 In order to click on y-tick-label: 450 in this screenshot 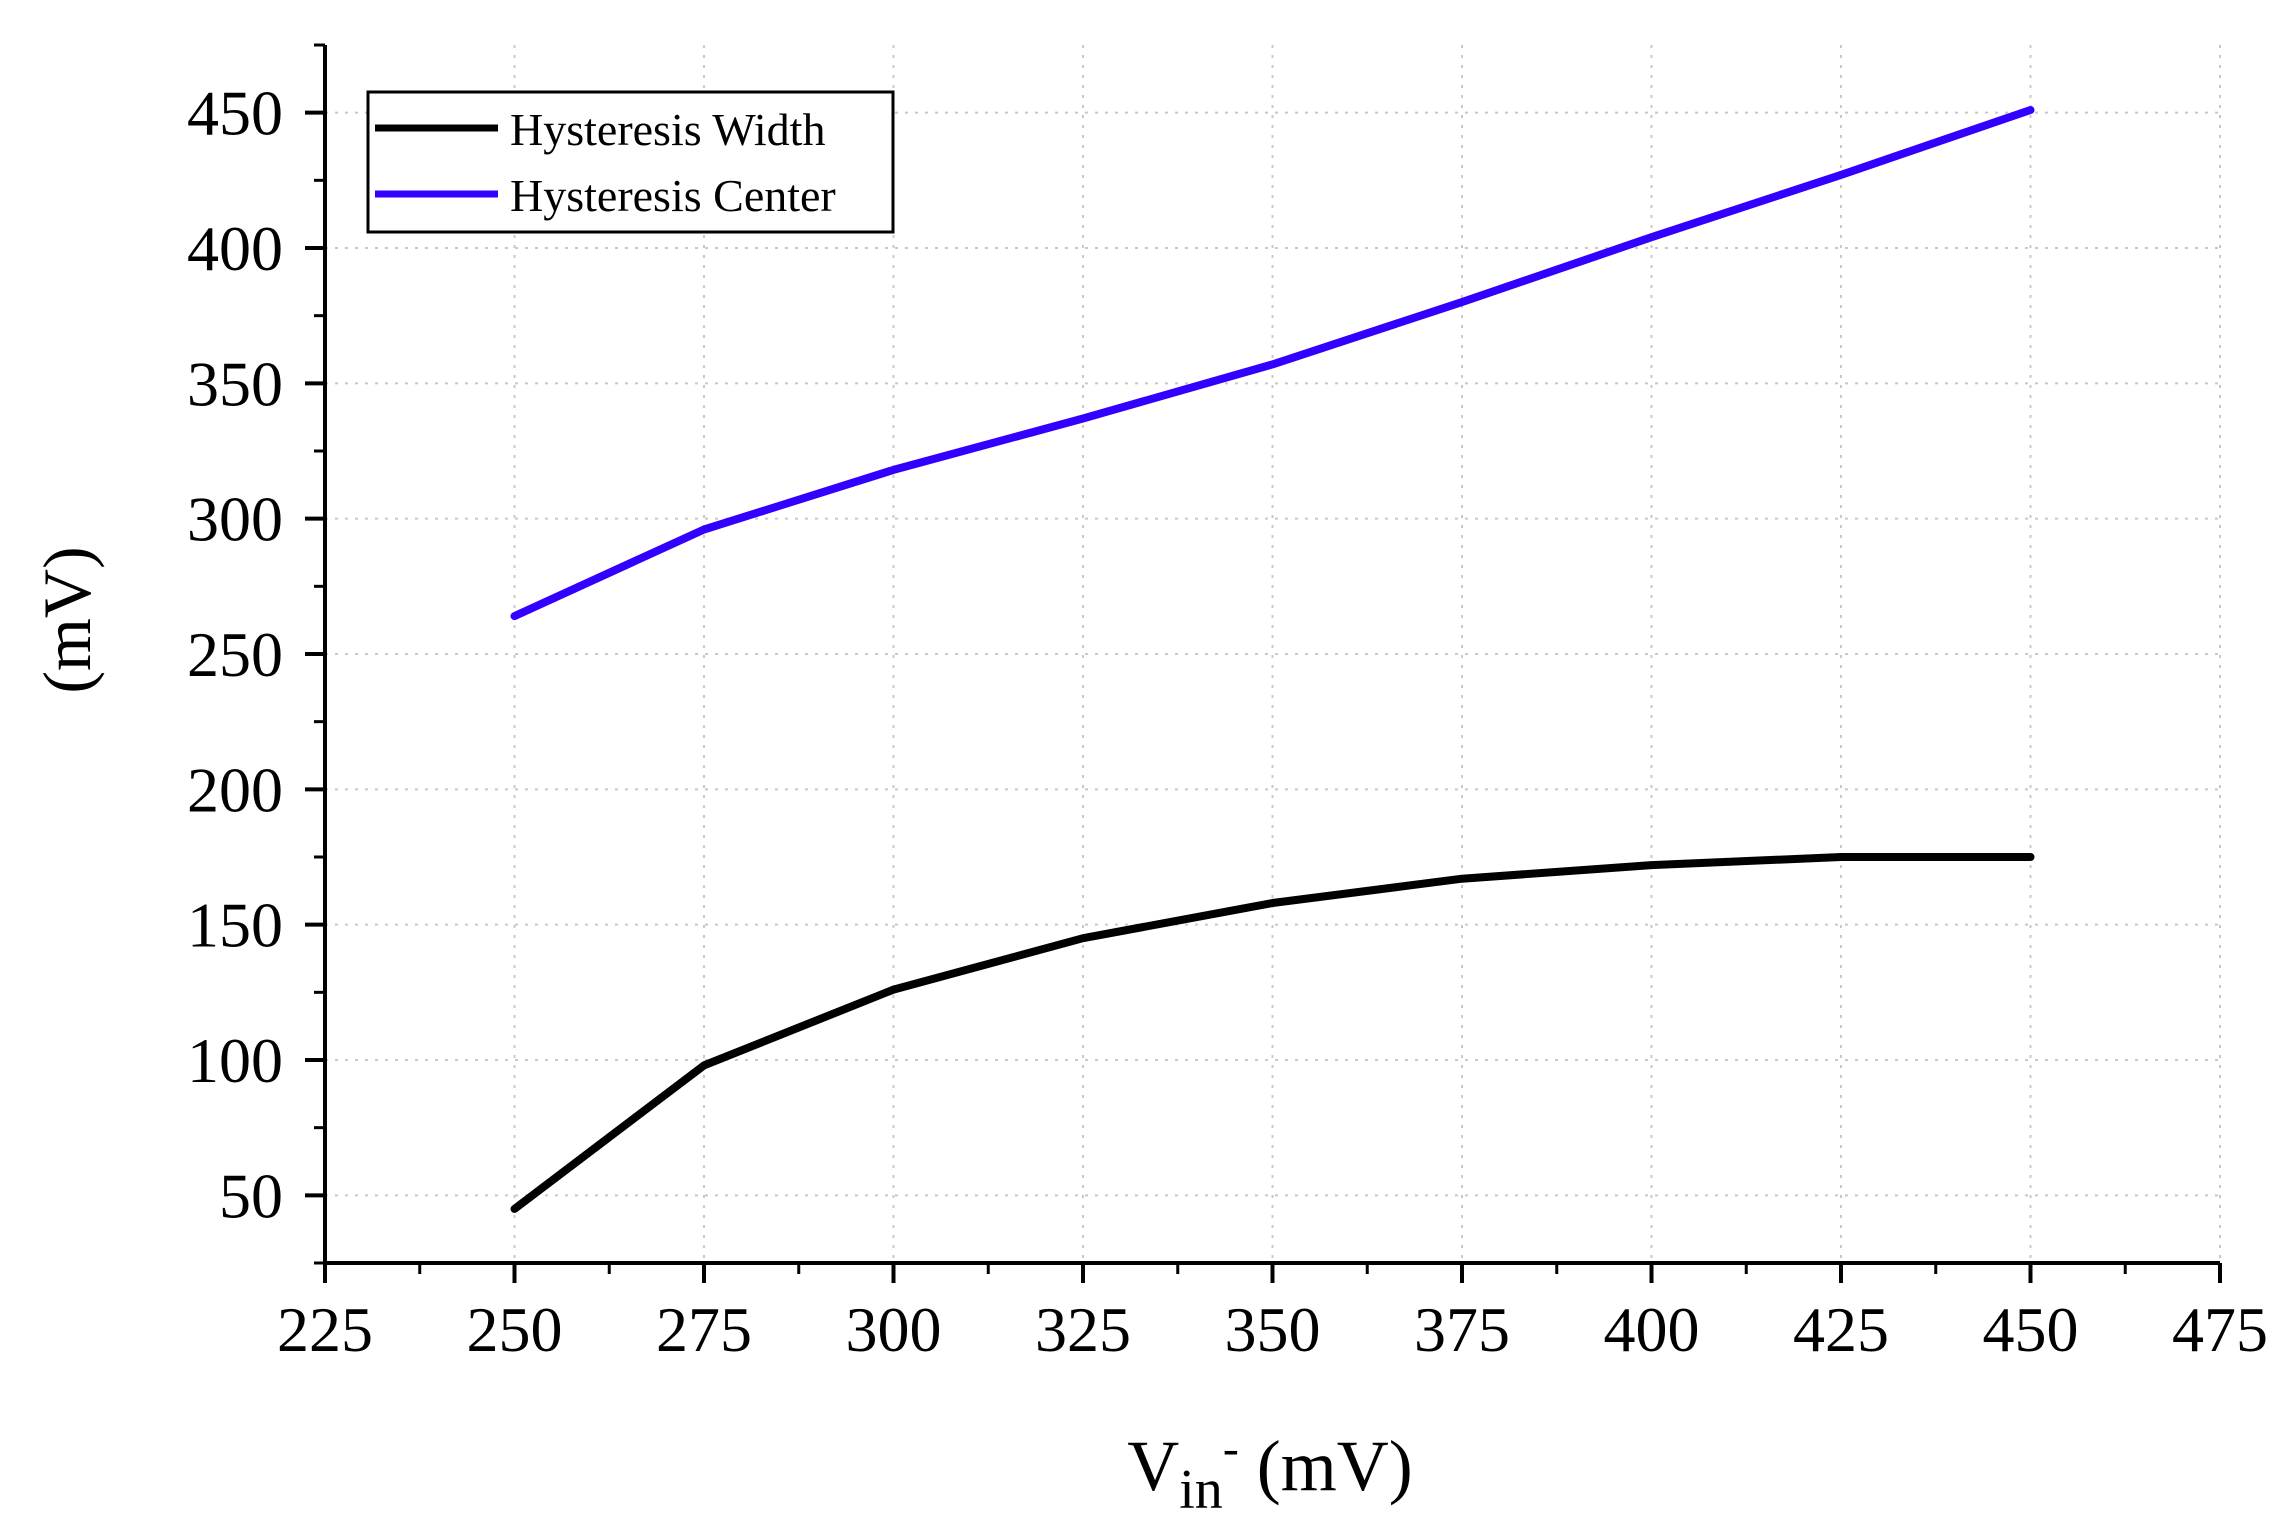, I will do `click(235, 113)`.